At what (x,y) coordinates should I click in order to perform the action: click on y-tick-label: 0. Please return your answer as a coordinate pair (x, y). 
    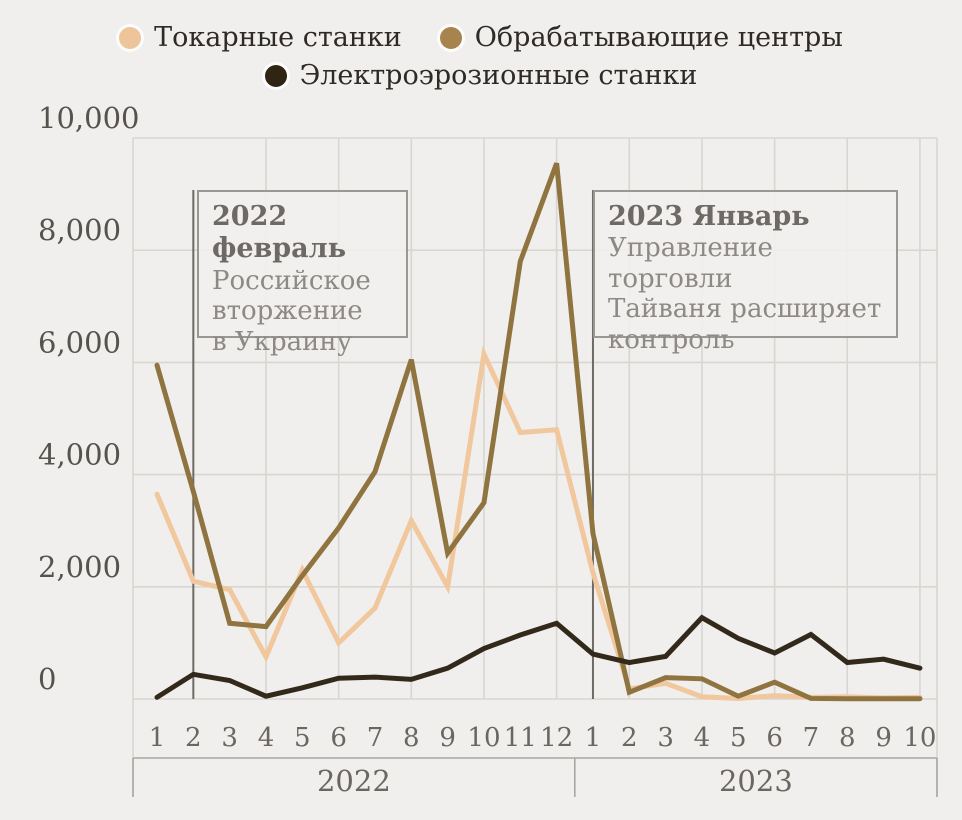
    Looking at the image, I should click on (47, 679).